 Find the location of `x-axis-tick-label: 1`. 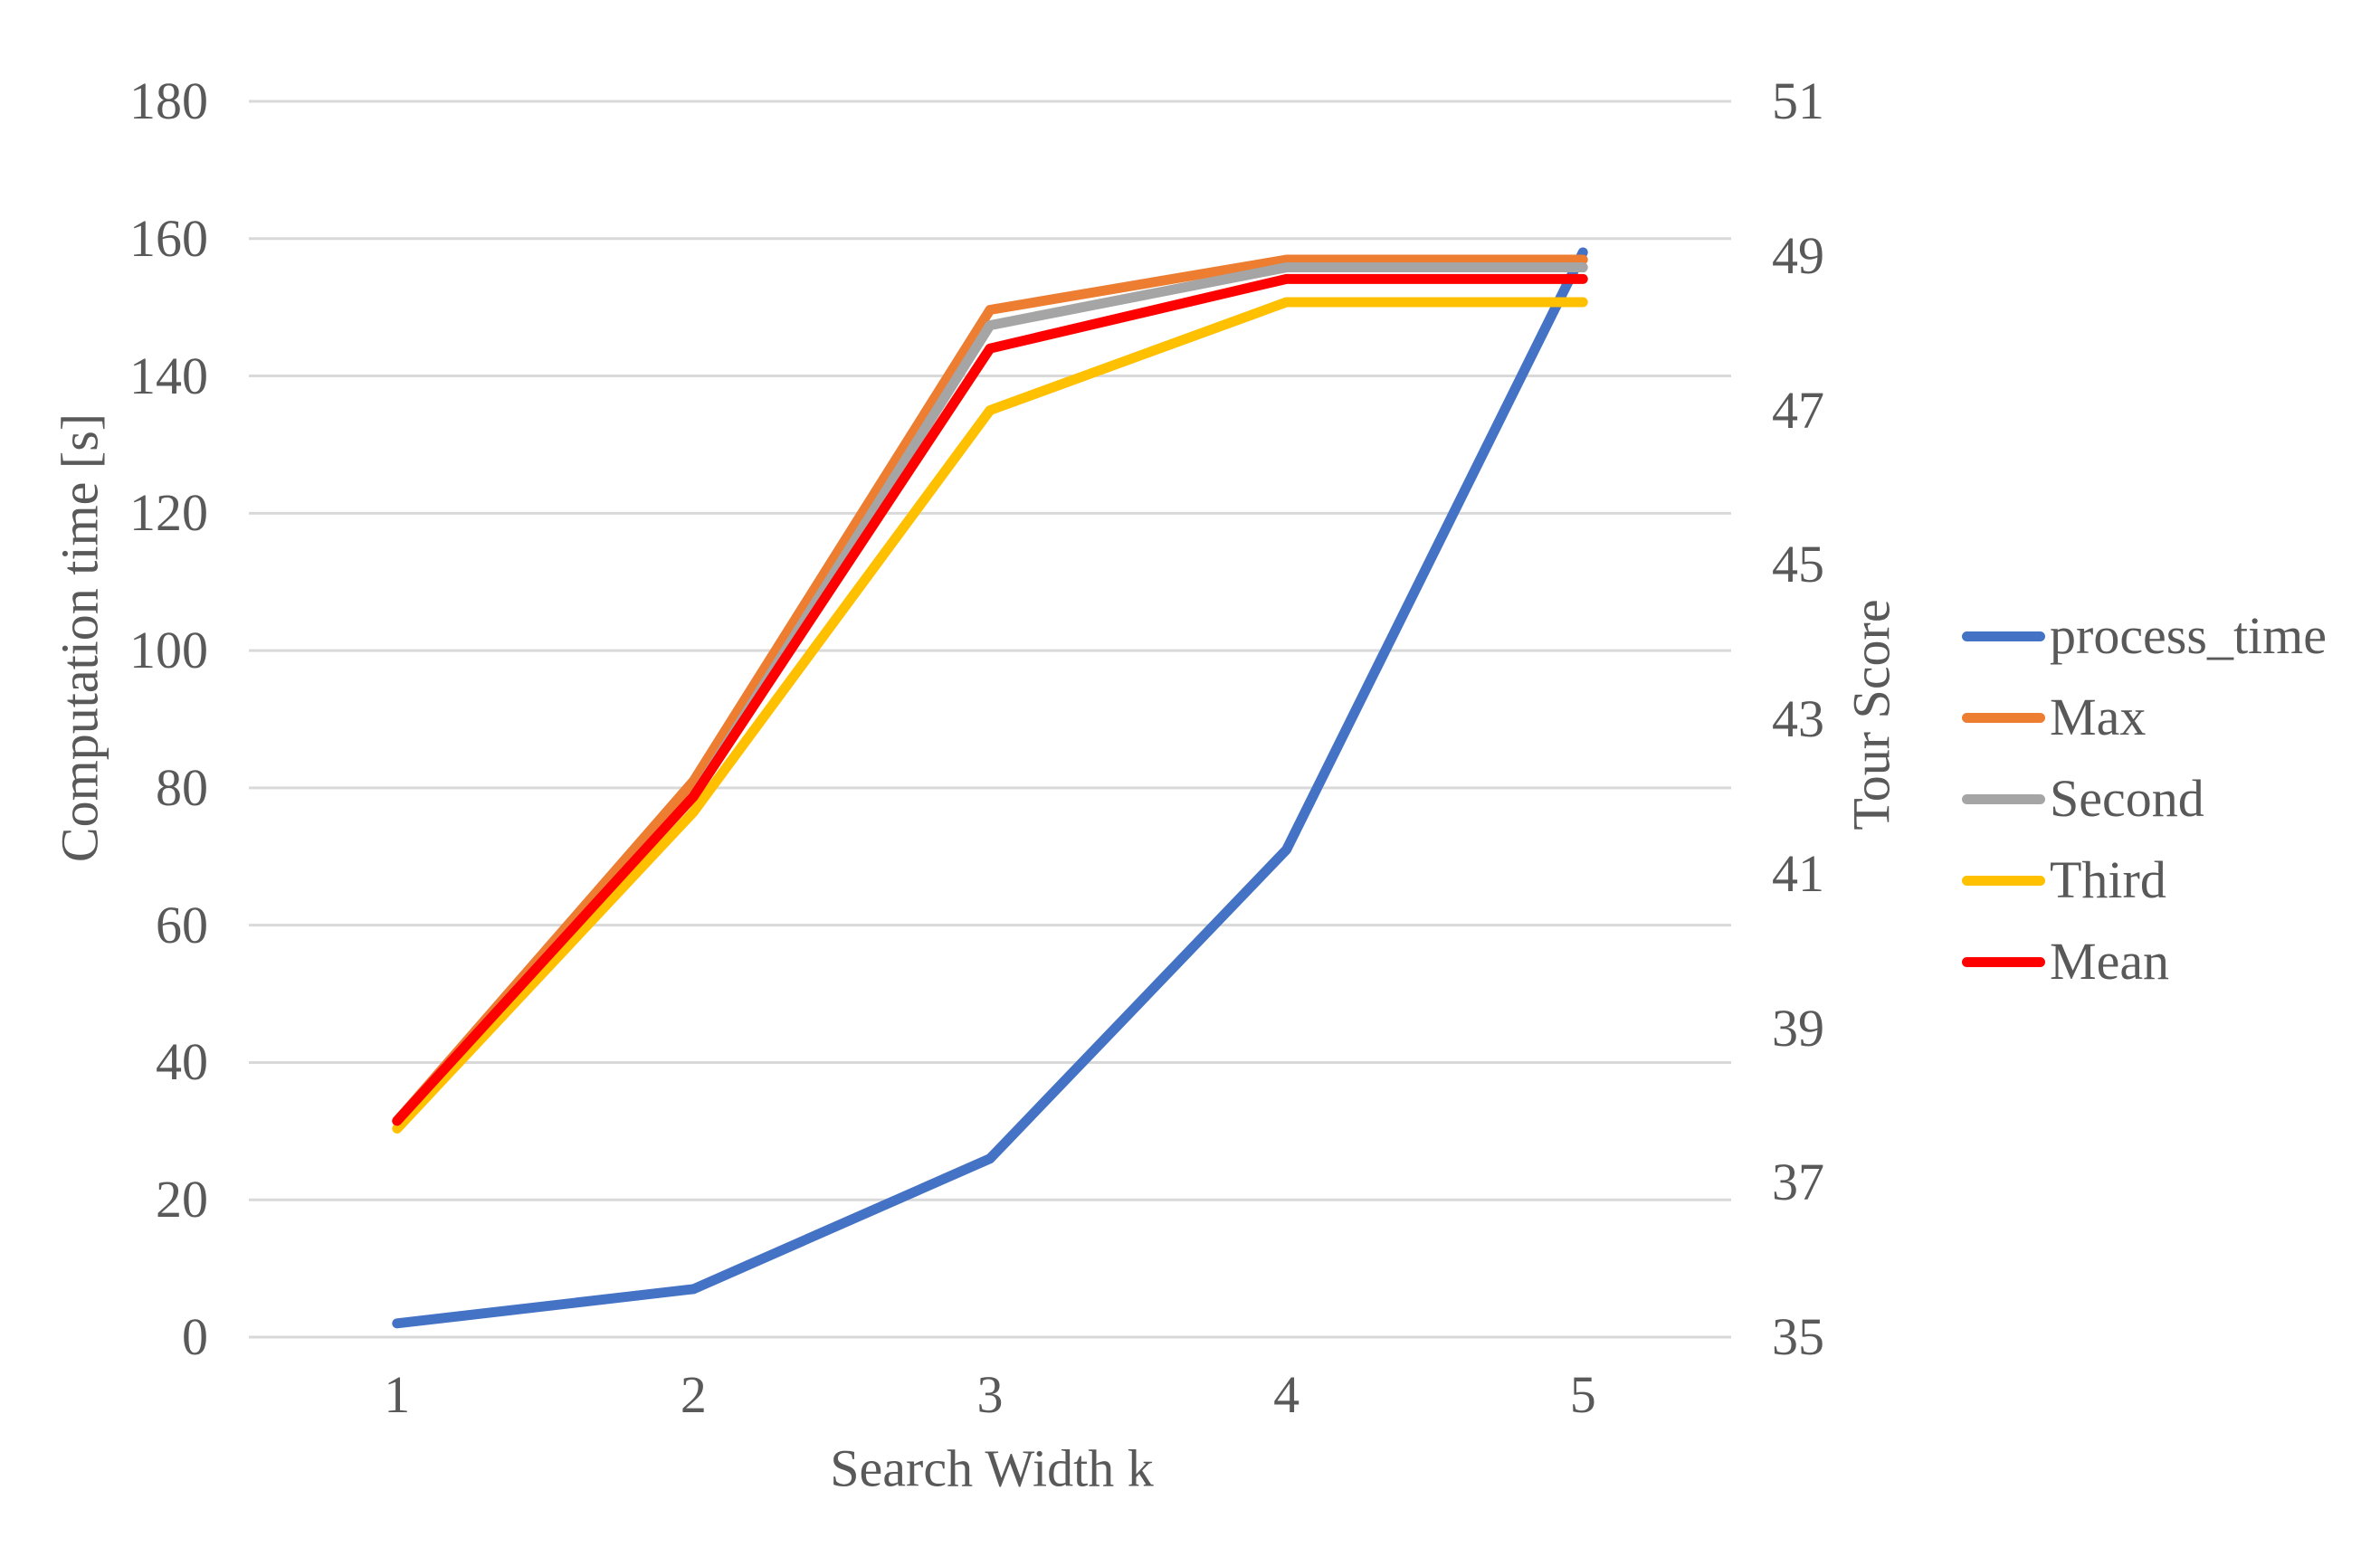

x-axis-tick-label: 1 is located at coordinates (397, 1394).